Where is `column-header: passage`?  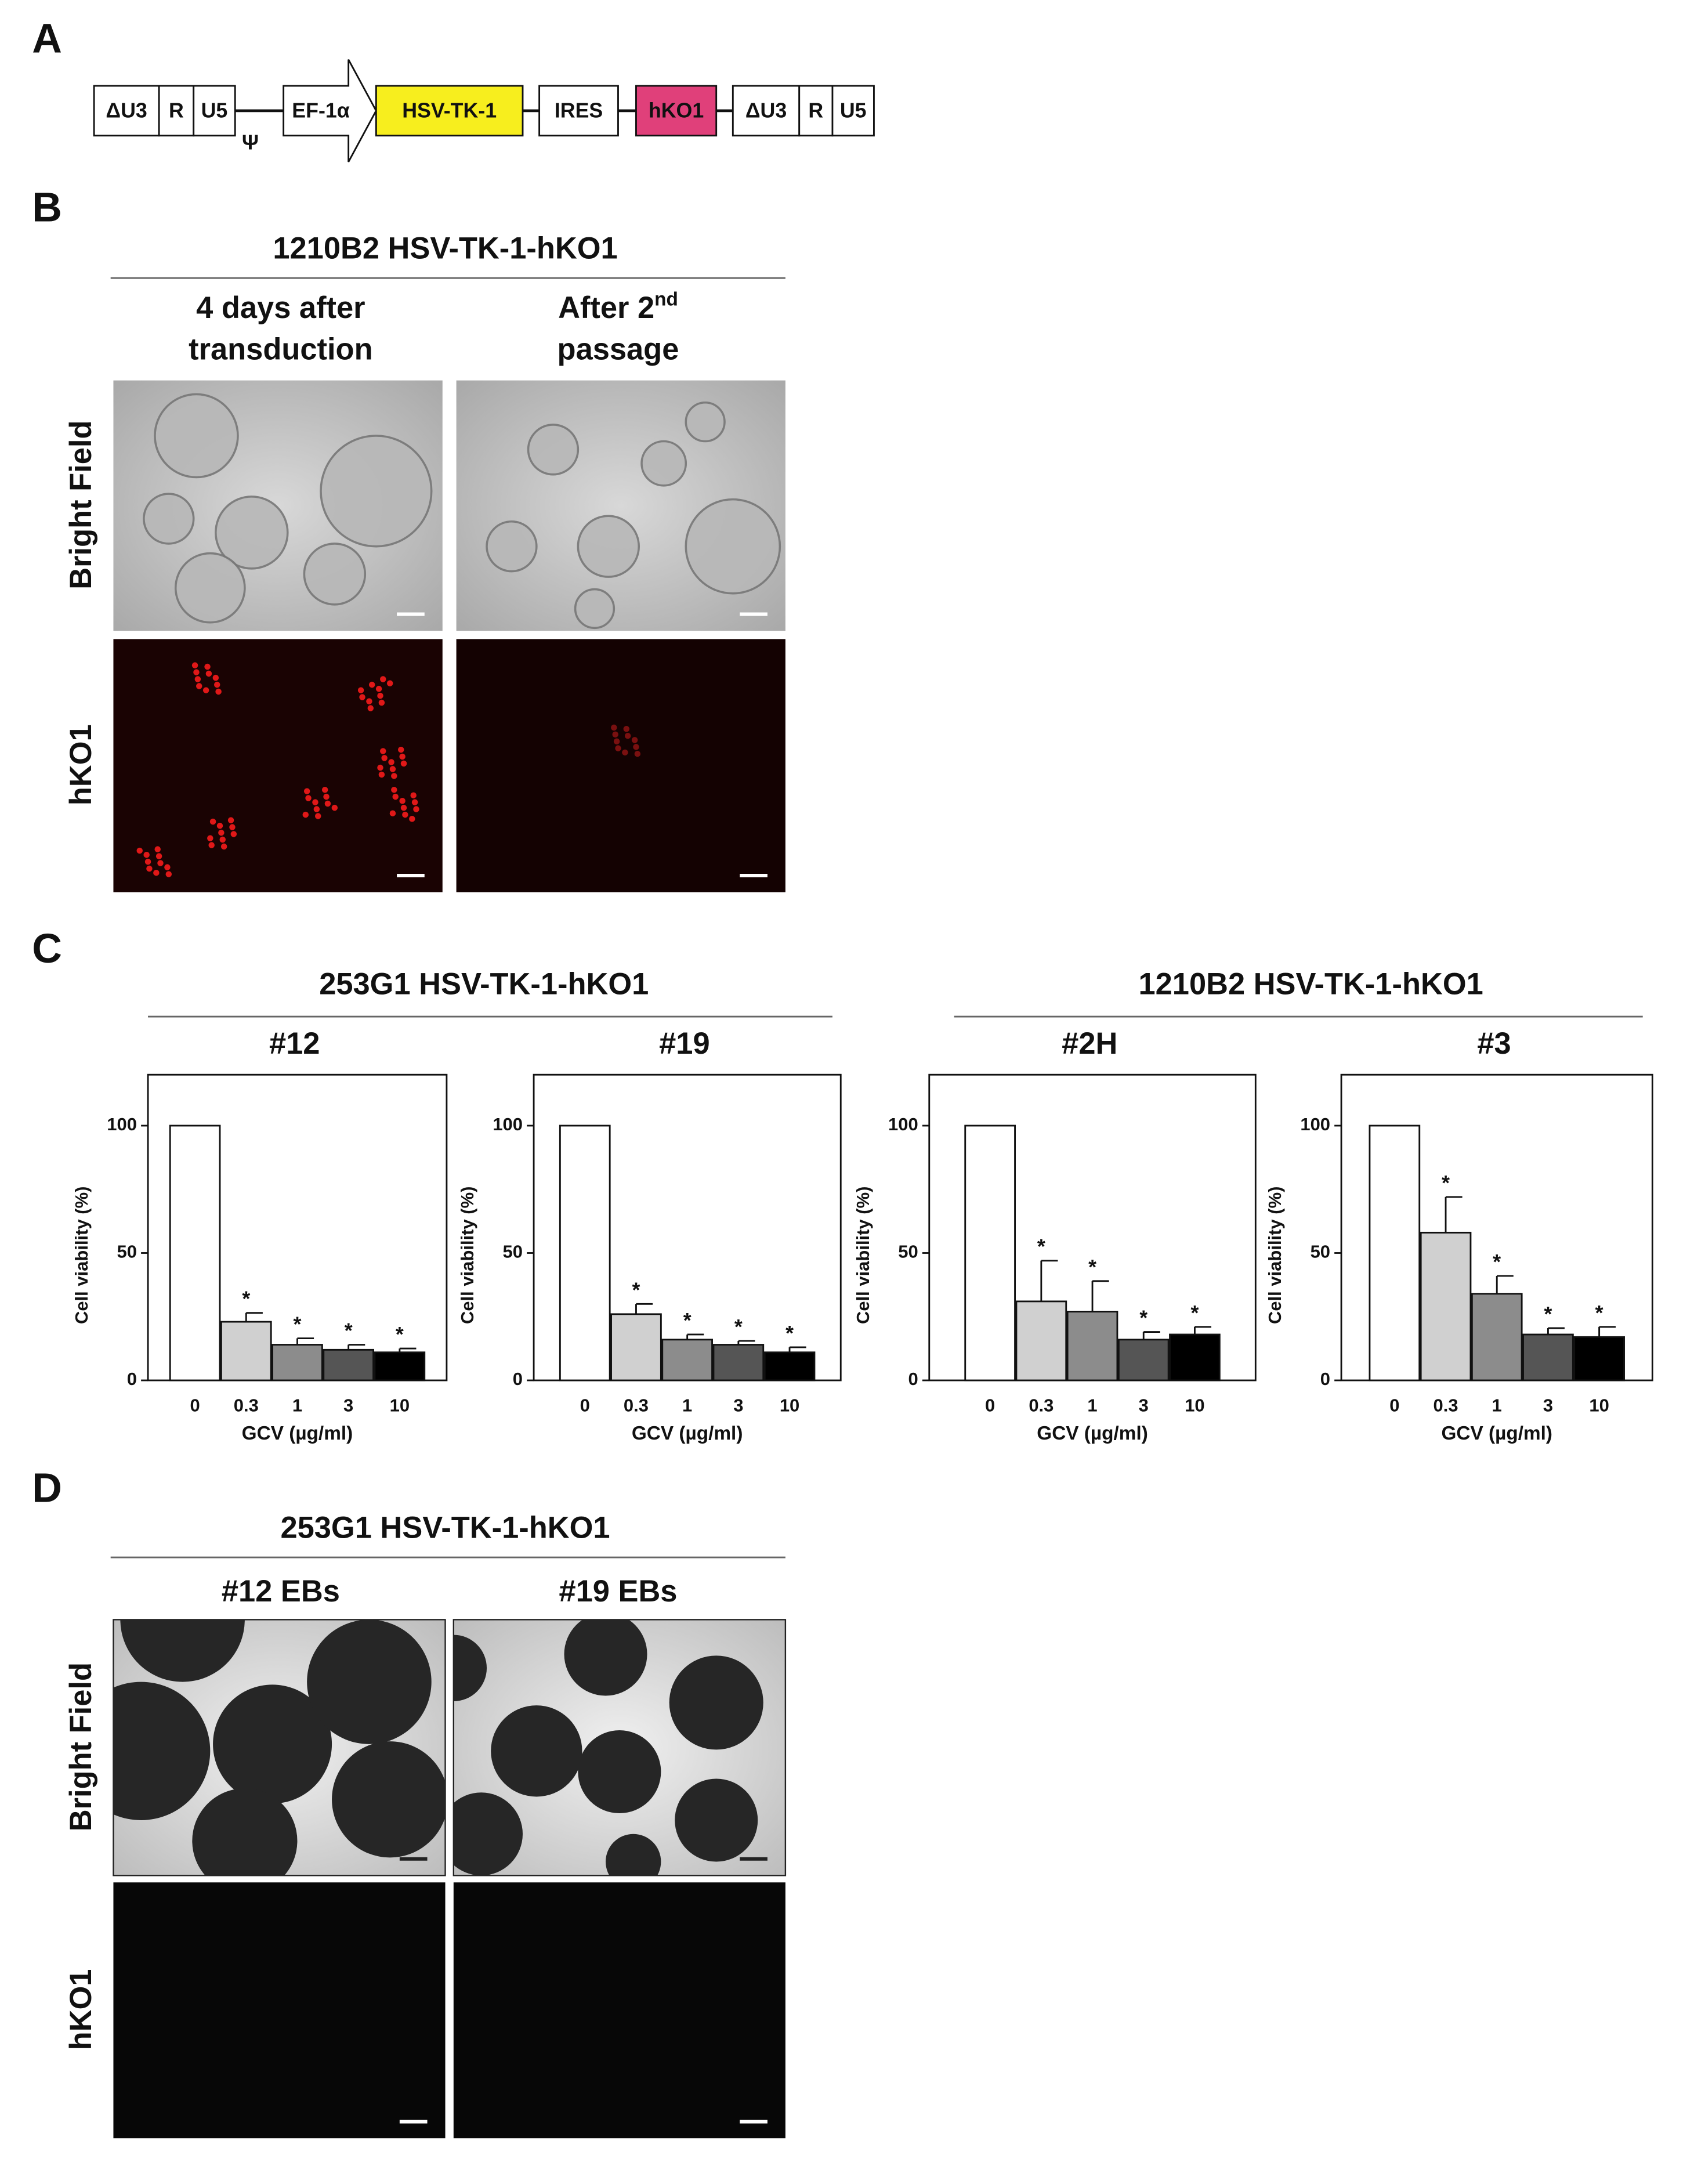
column-header: passage is located at coordinates (618, 349).